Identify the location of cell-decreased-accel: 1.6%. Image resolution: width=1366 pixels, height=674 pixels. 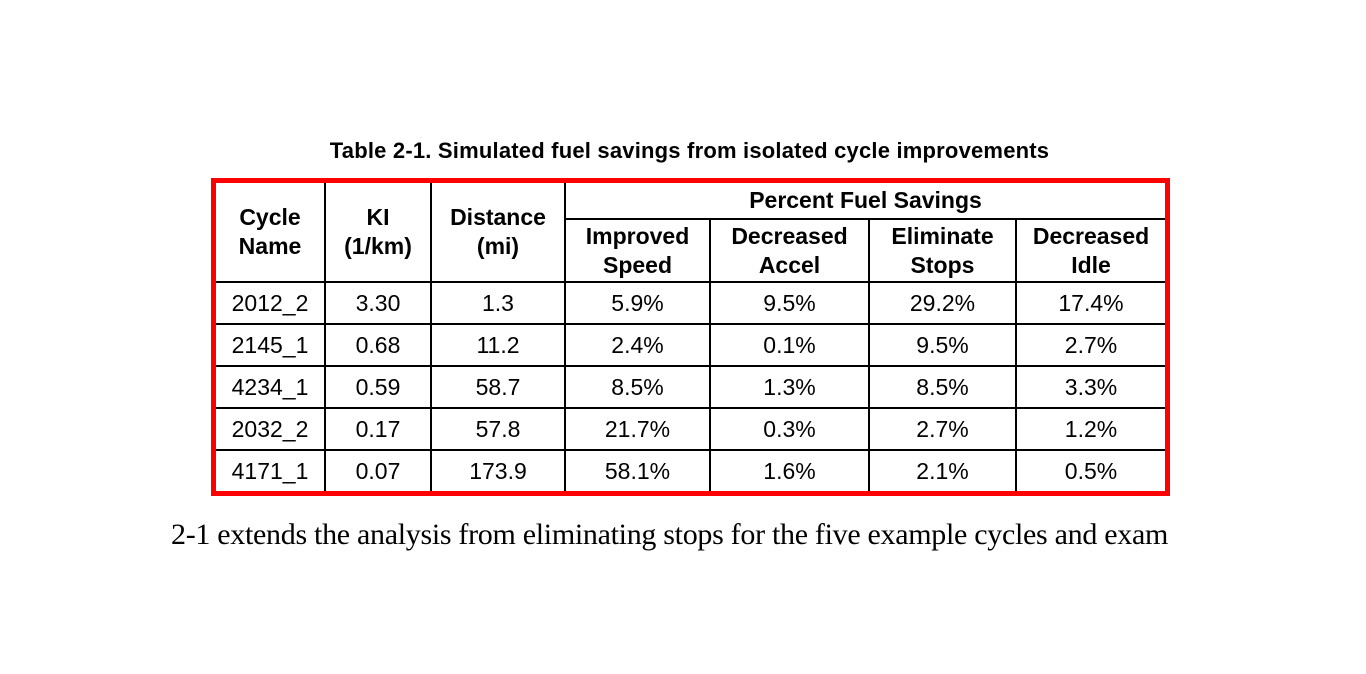
(789, 470).